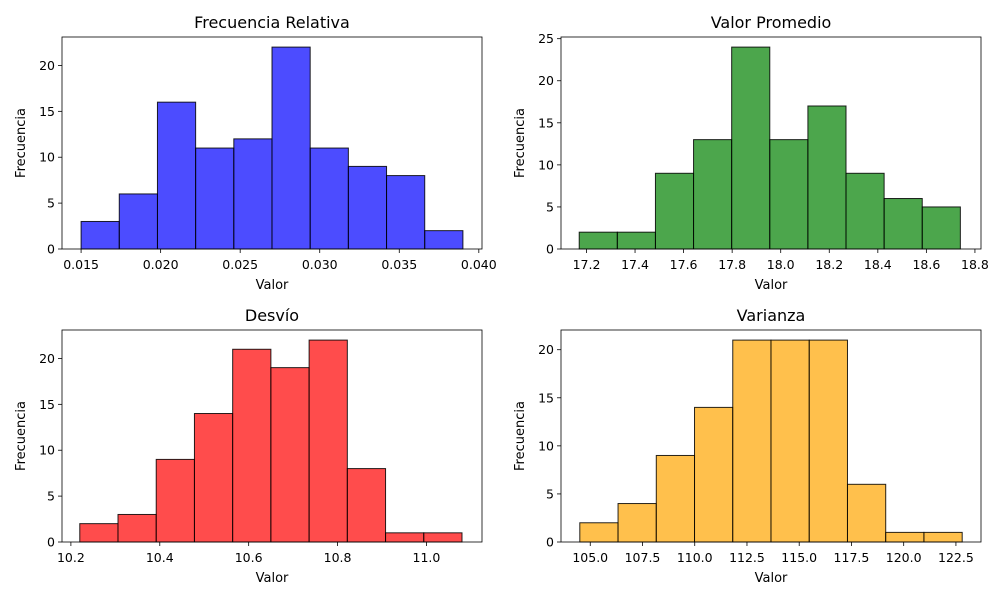 The height and width of the screenshot is (600, 1000). I want to click on chart-title: Frecuencia Relativa, so click(272, 22).